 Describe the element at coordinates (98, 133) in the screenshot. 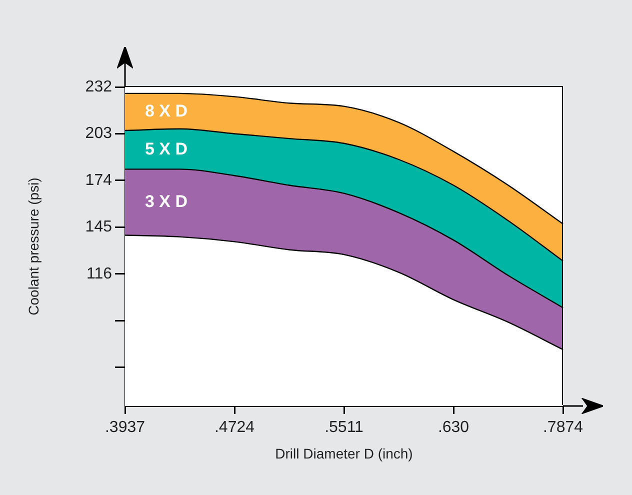

I see `y-tick-label: 203` at that location.